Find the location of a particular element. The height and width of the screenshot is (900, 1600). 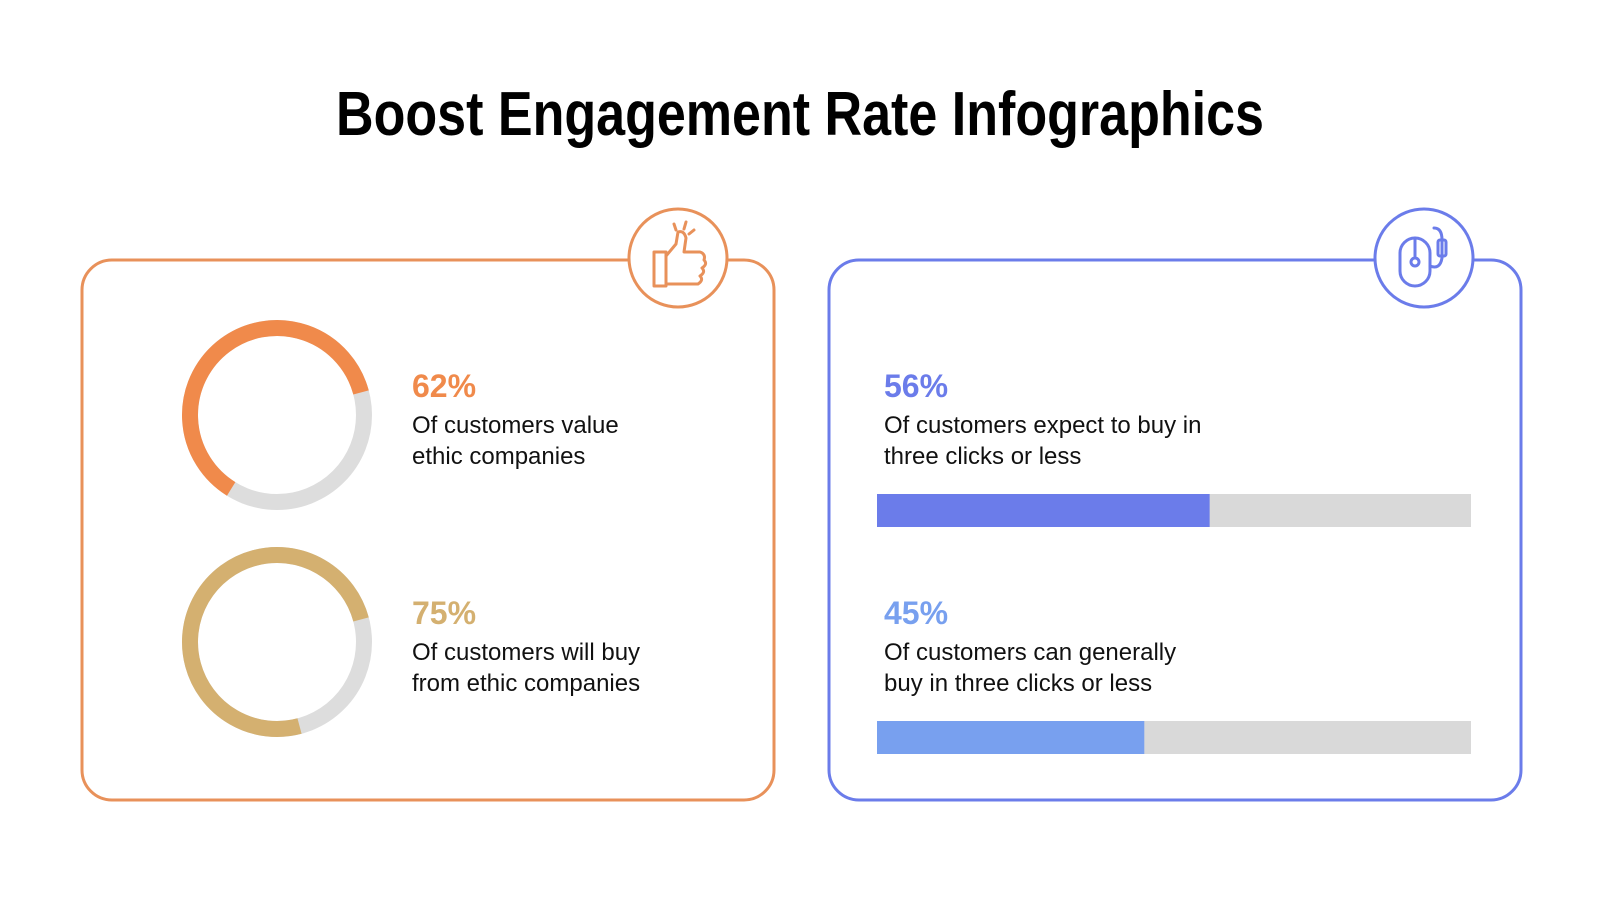

value-label: 75% is located at coordinates (444, 613).